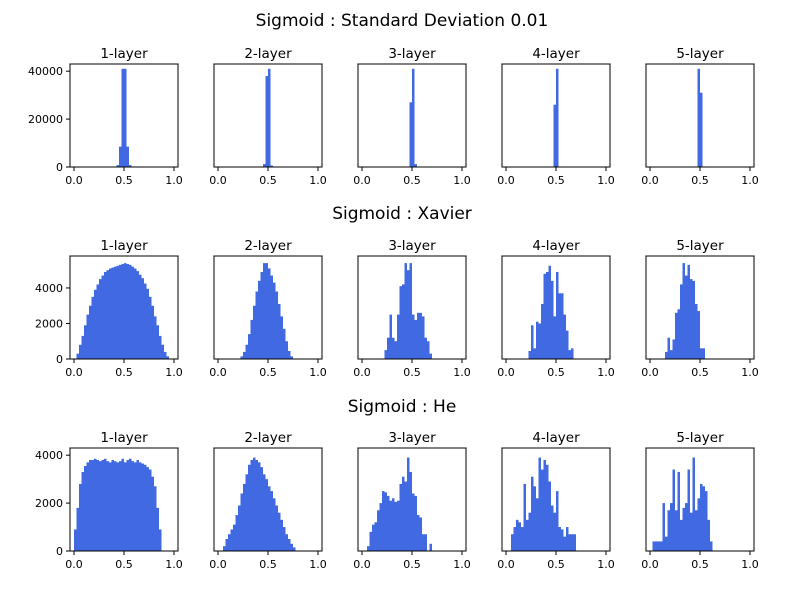 The height and width of the screenshot is (590, 805). I want to click on histogram-panel: 1-layer 0.0 0.5 1.0 0 20000 40000, so click(105, 116).